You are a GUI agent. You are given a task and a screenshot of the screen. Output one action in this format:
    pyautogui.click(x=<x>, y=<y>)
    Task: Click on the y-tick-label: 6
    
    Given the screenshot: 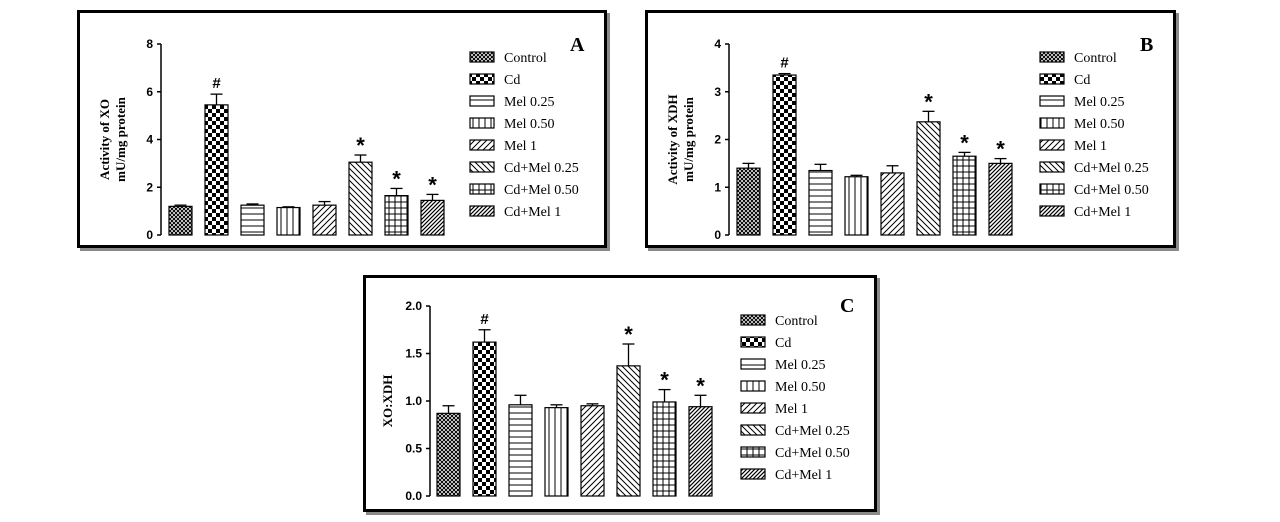 What is the action you would take?
    pyautogui.click(x=149, y=92)
    